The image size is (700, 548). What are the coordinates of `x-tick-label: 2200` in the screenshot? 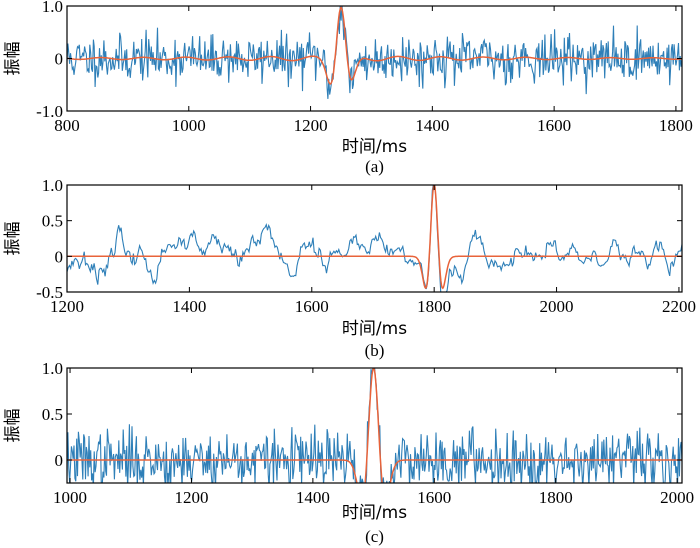 It's located at (679, 306).